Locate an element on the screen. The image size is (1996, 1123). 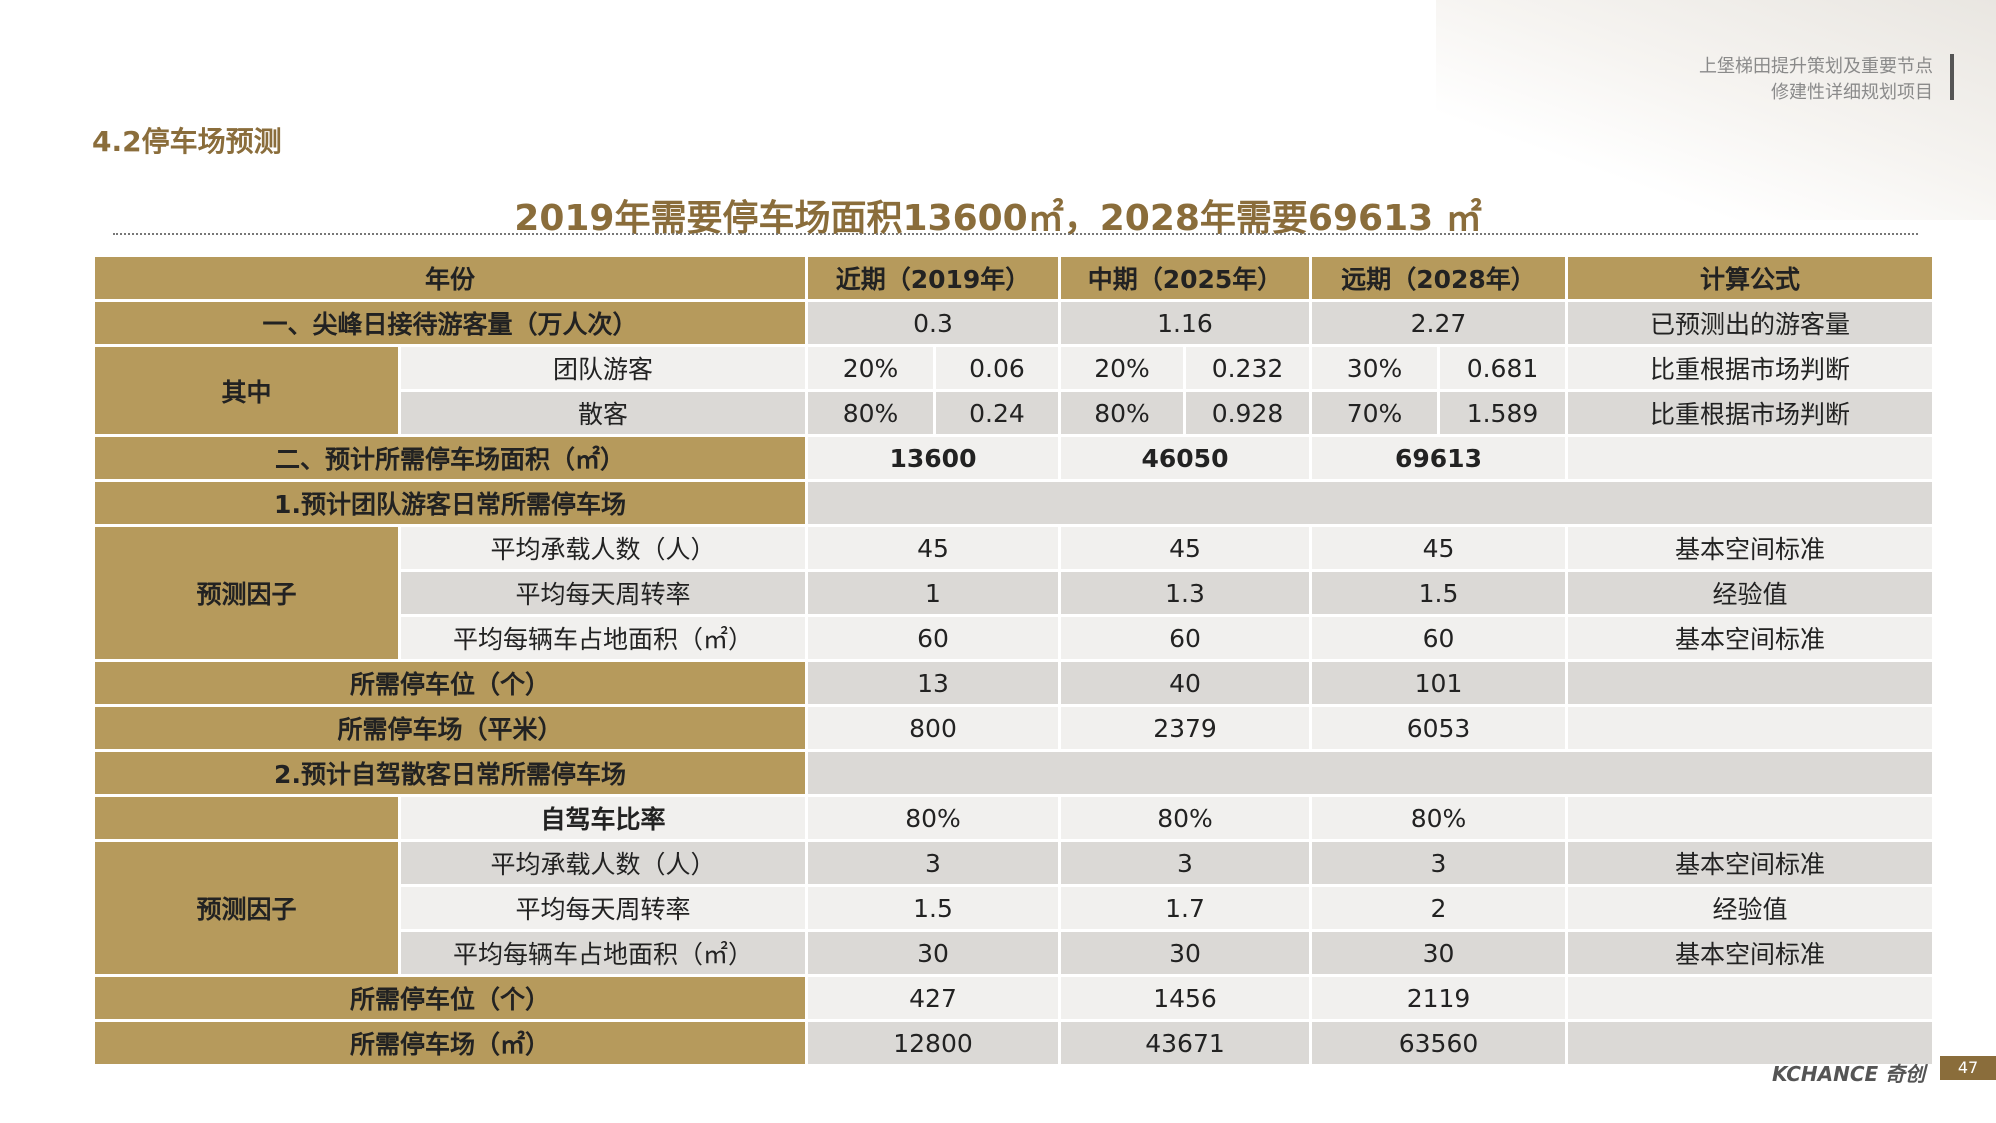
table-row: 平均每辆车占地面积（㎡） 60 60 60 基本空间标准 is located at coordinates (1014, 638).